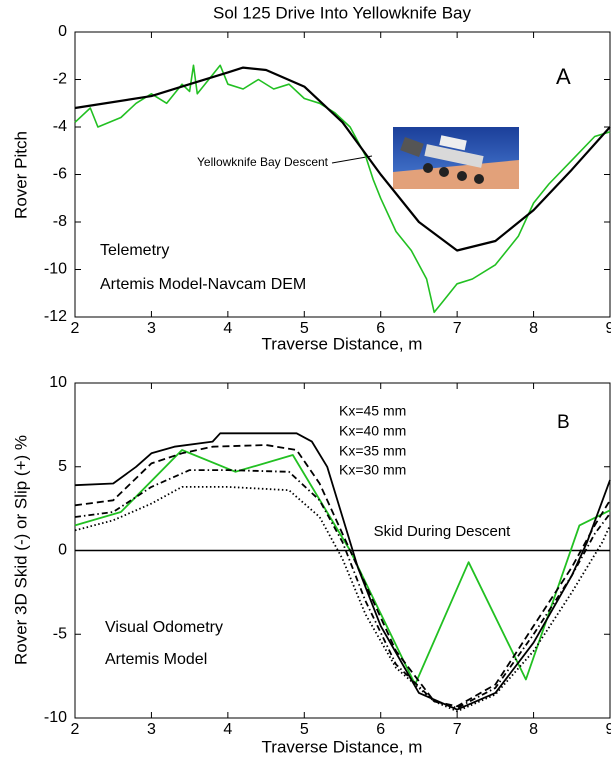 This screenshot has height=763, width=611. I want to click on y-tick-label: -5, so click(60, 633).